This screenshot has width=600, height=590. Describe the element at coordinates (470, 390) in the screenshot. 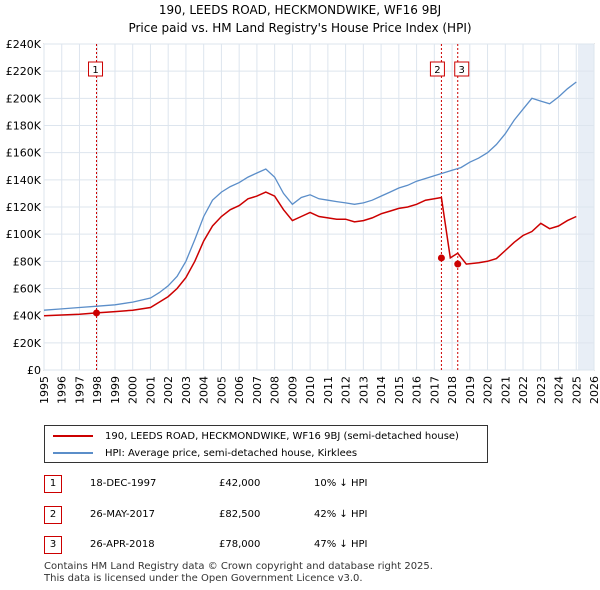

I see `x-tick-label: 2019` at that location.